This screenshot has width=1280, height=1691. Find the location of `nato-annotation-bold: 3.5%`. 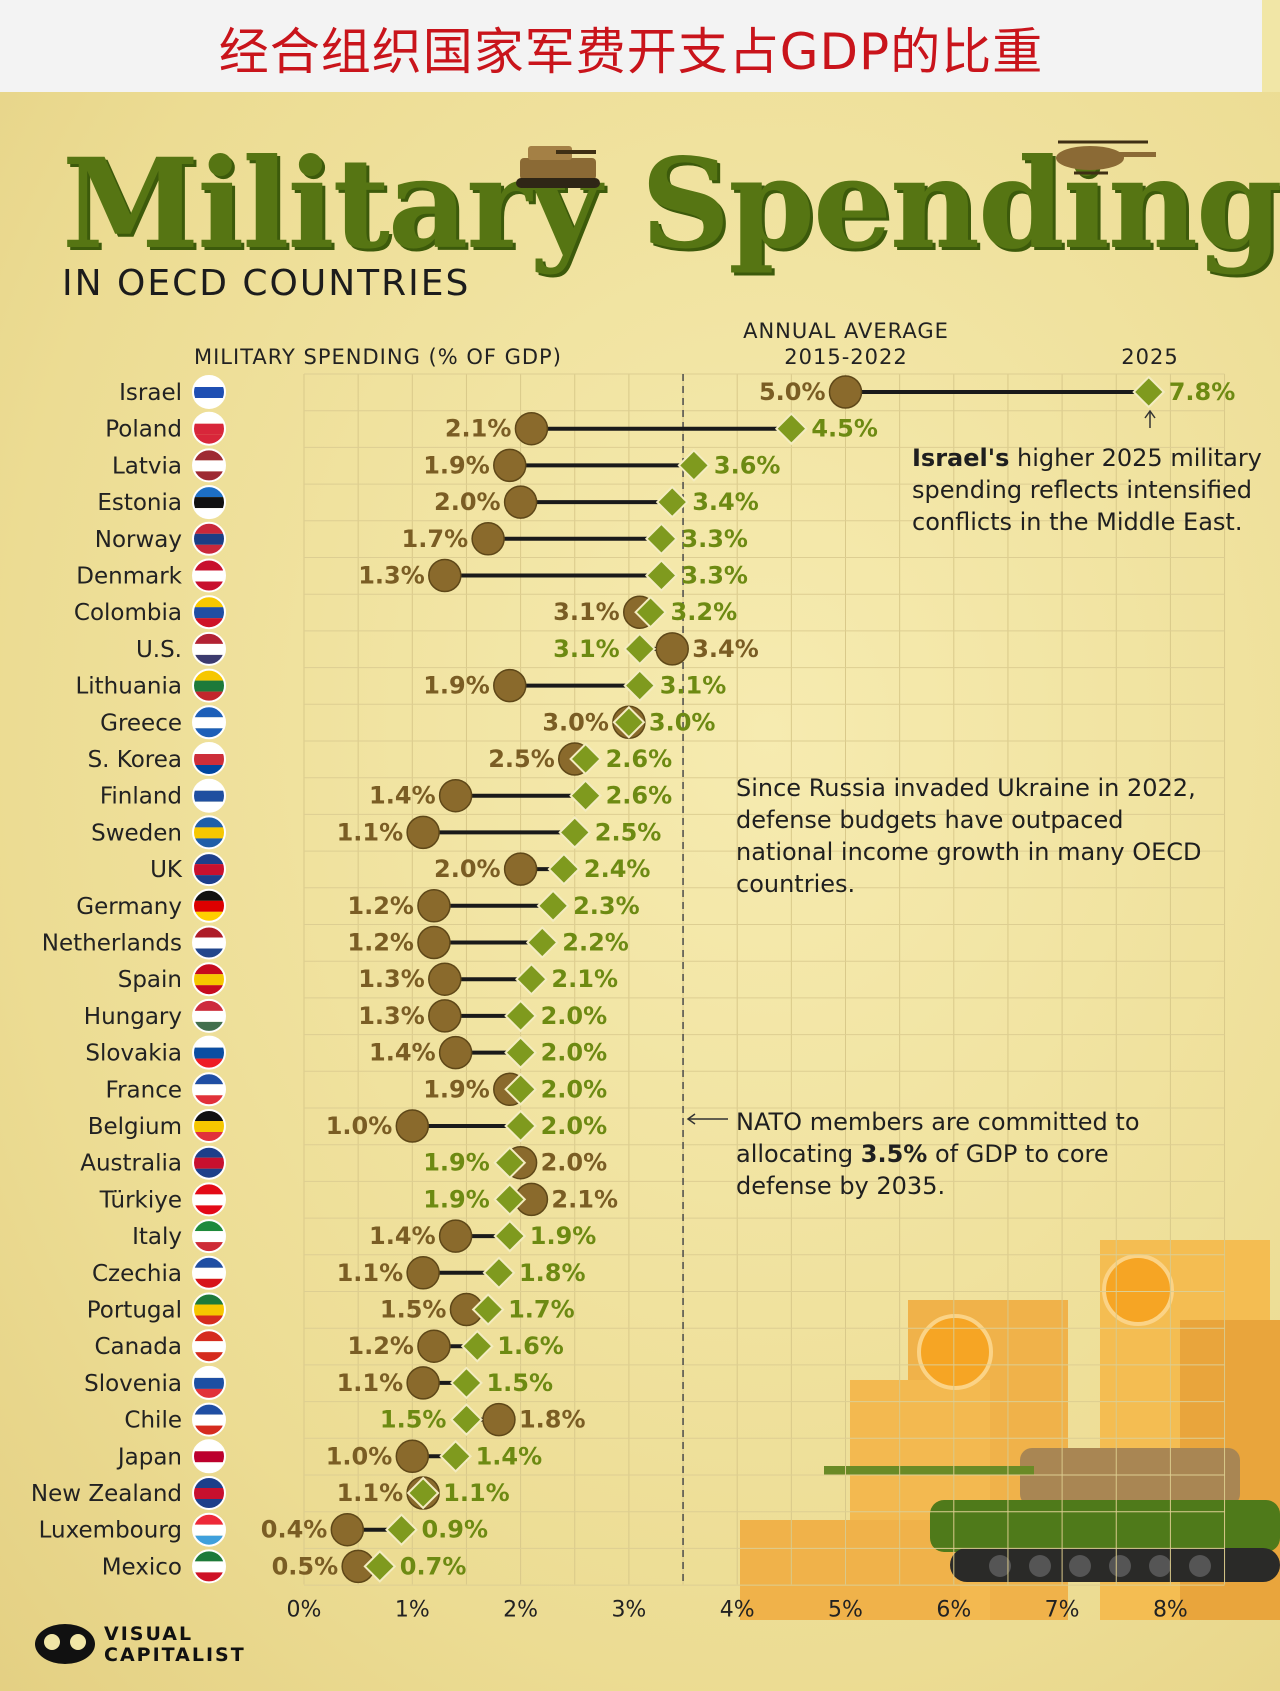

nato-annotation-bold: 3.5% is located at coordinates (894, 1154).